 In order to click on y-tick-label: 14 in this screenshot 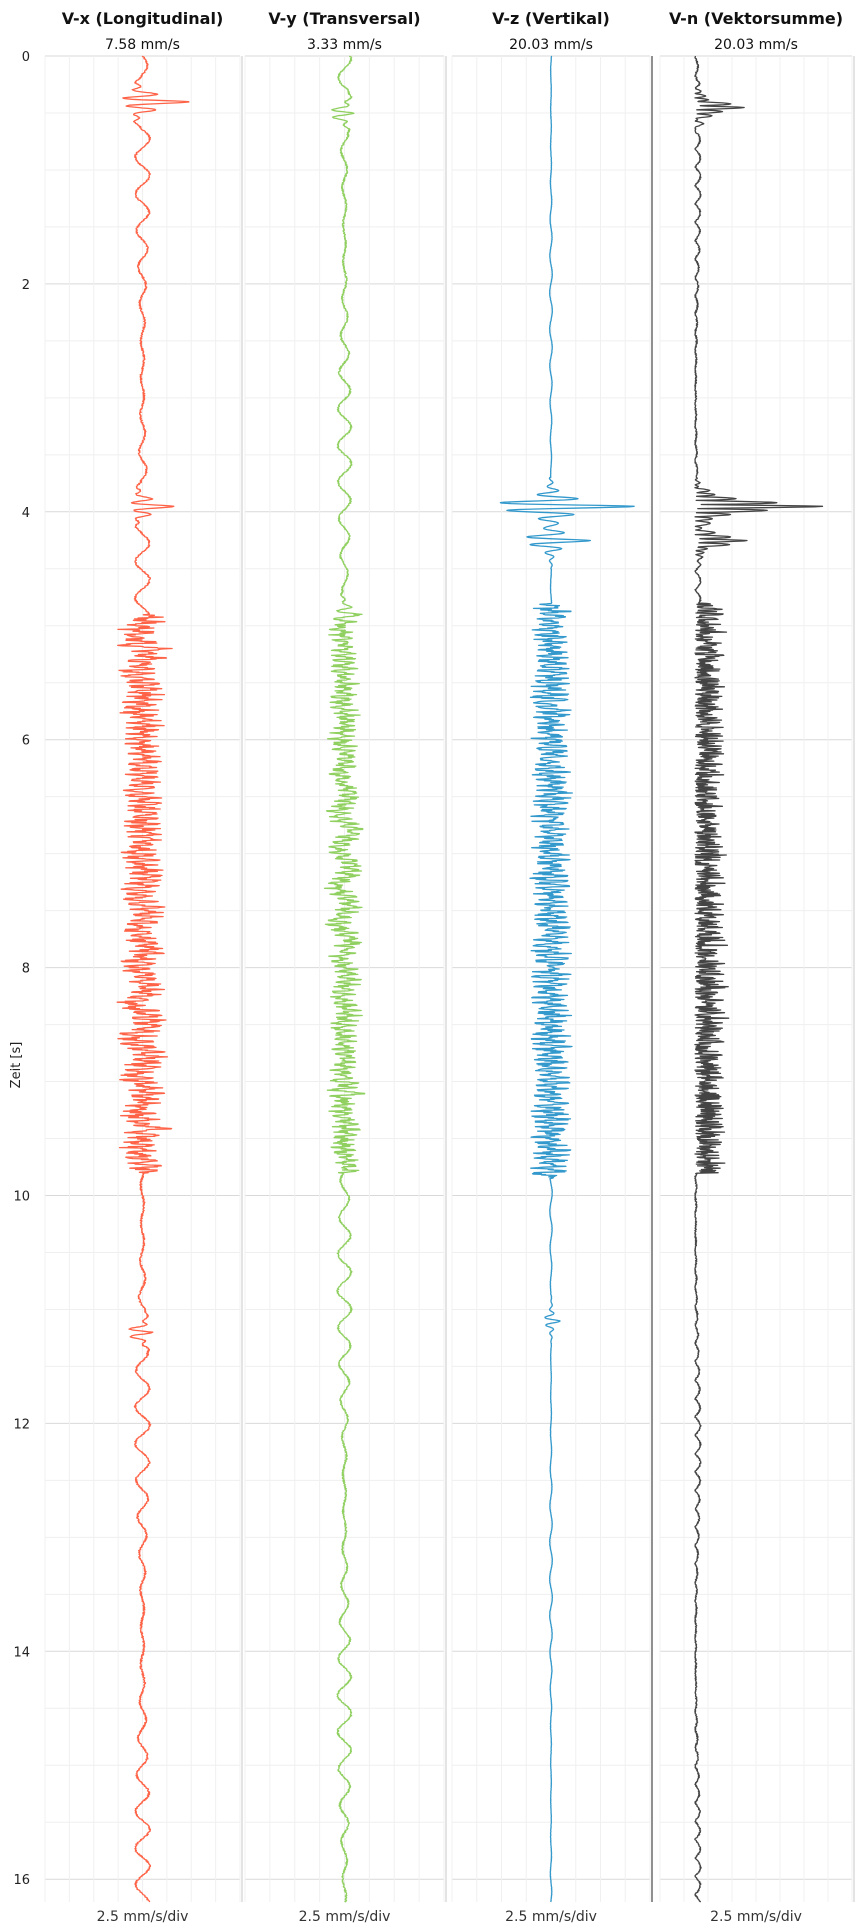, I will do `click(21, 1652)`.